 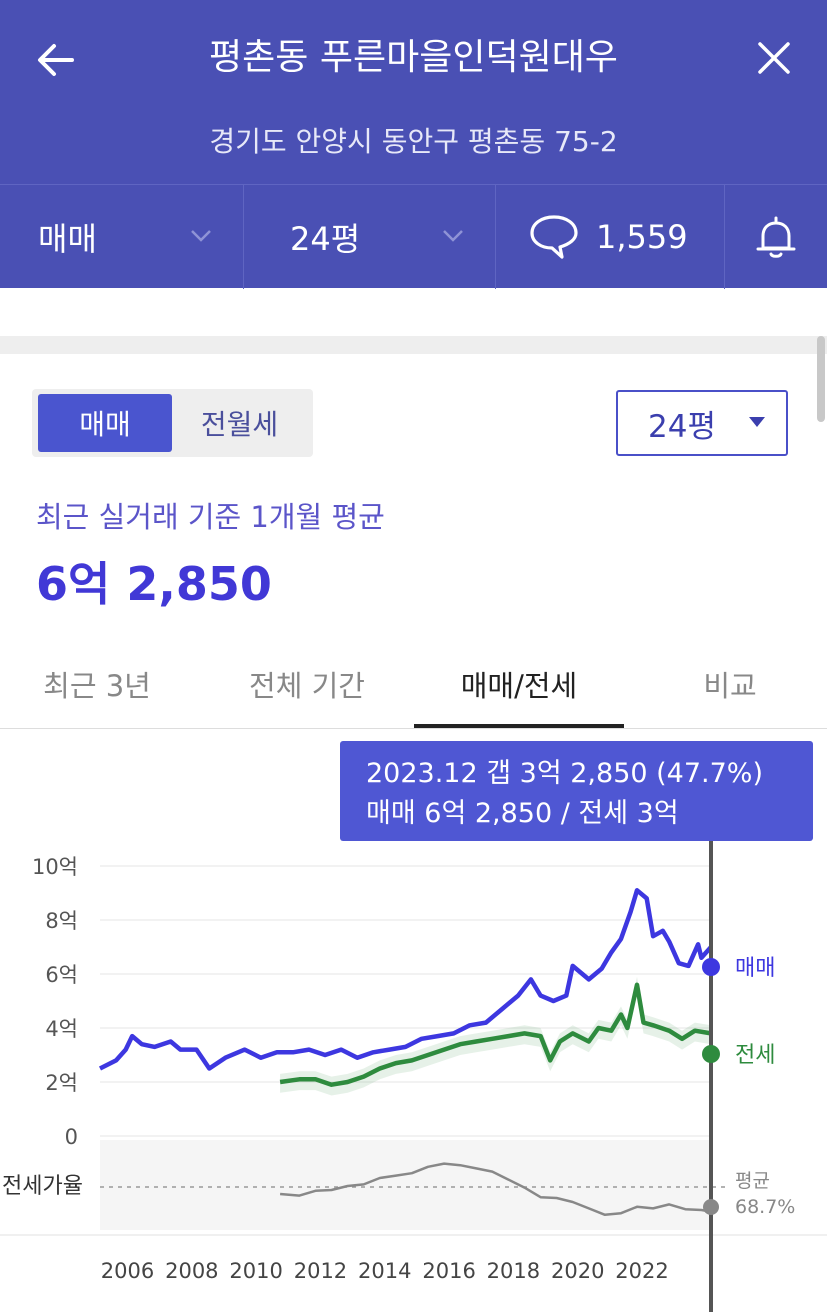 I want to click on tab-sale-jeonse: 매매/전세, so click(x=519, y=686).